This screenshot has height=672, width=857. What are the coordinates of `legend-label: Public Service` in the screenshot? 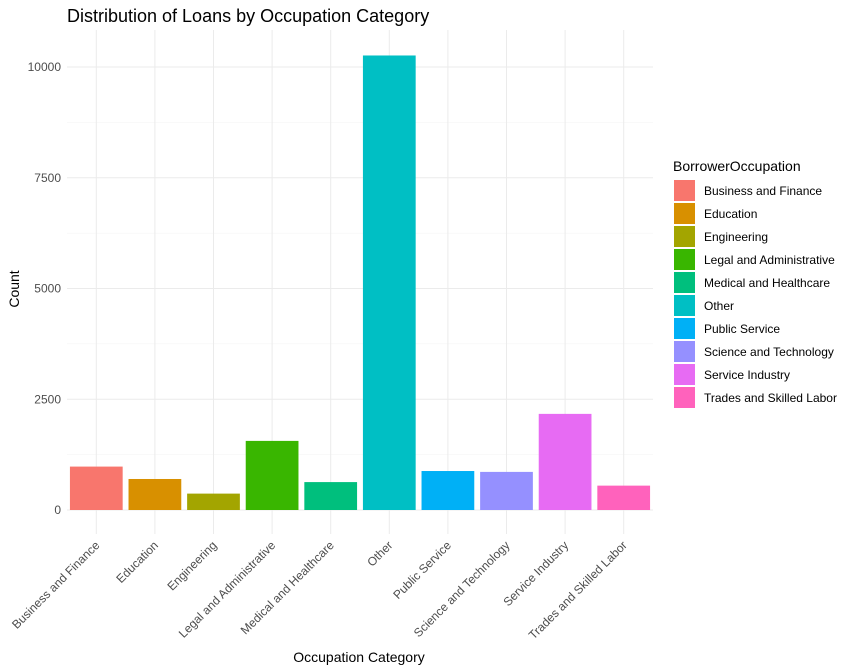 It's located at (742, 329).